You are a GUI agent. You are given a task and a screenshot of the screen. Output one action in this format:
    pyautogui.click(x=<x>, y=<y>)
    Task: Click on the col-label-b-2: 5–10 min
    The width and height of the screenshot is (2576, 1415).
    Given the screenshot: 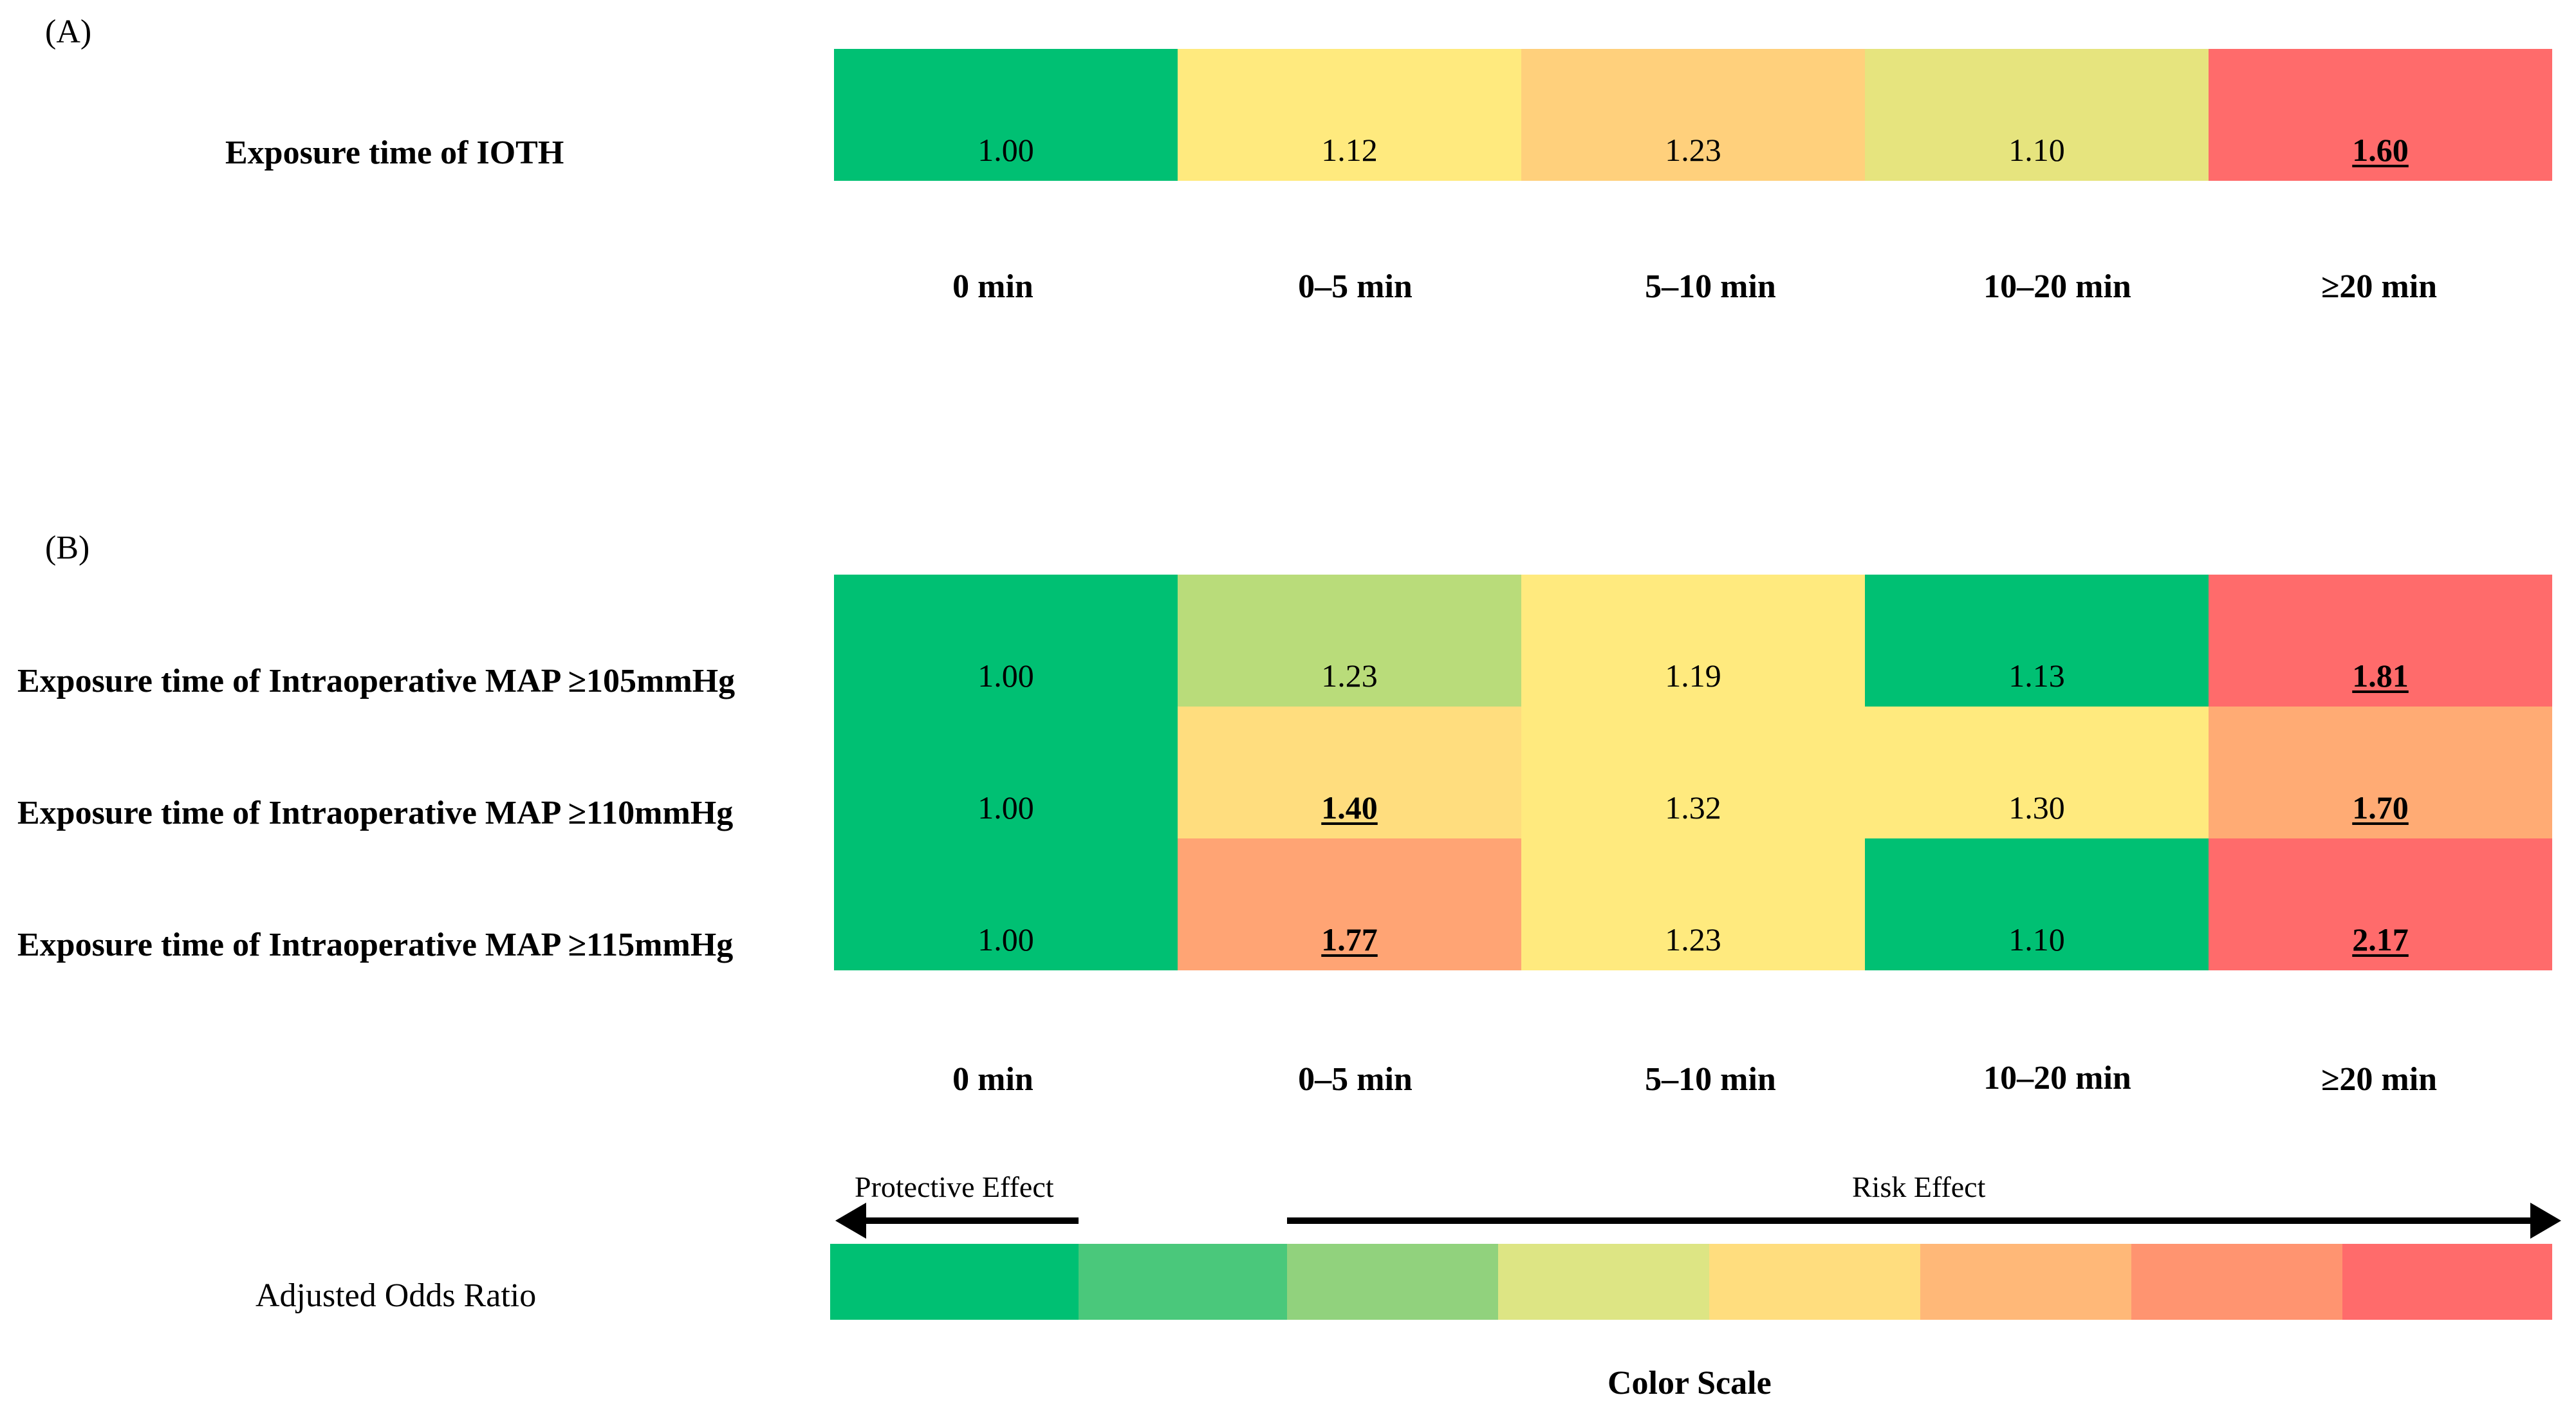 What is the action you would take?
    pyautogui.click(x=1710, y=1079)
    